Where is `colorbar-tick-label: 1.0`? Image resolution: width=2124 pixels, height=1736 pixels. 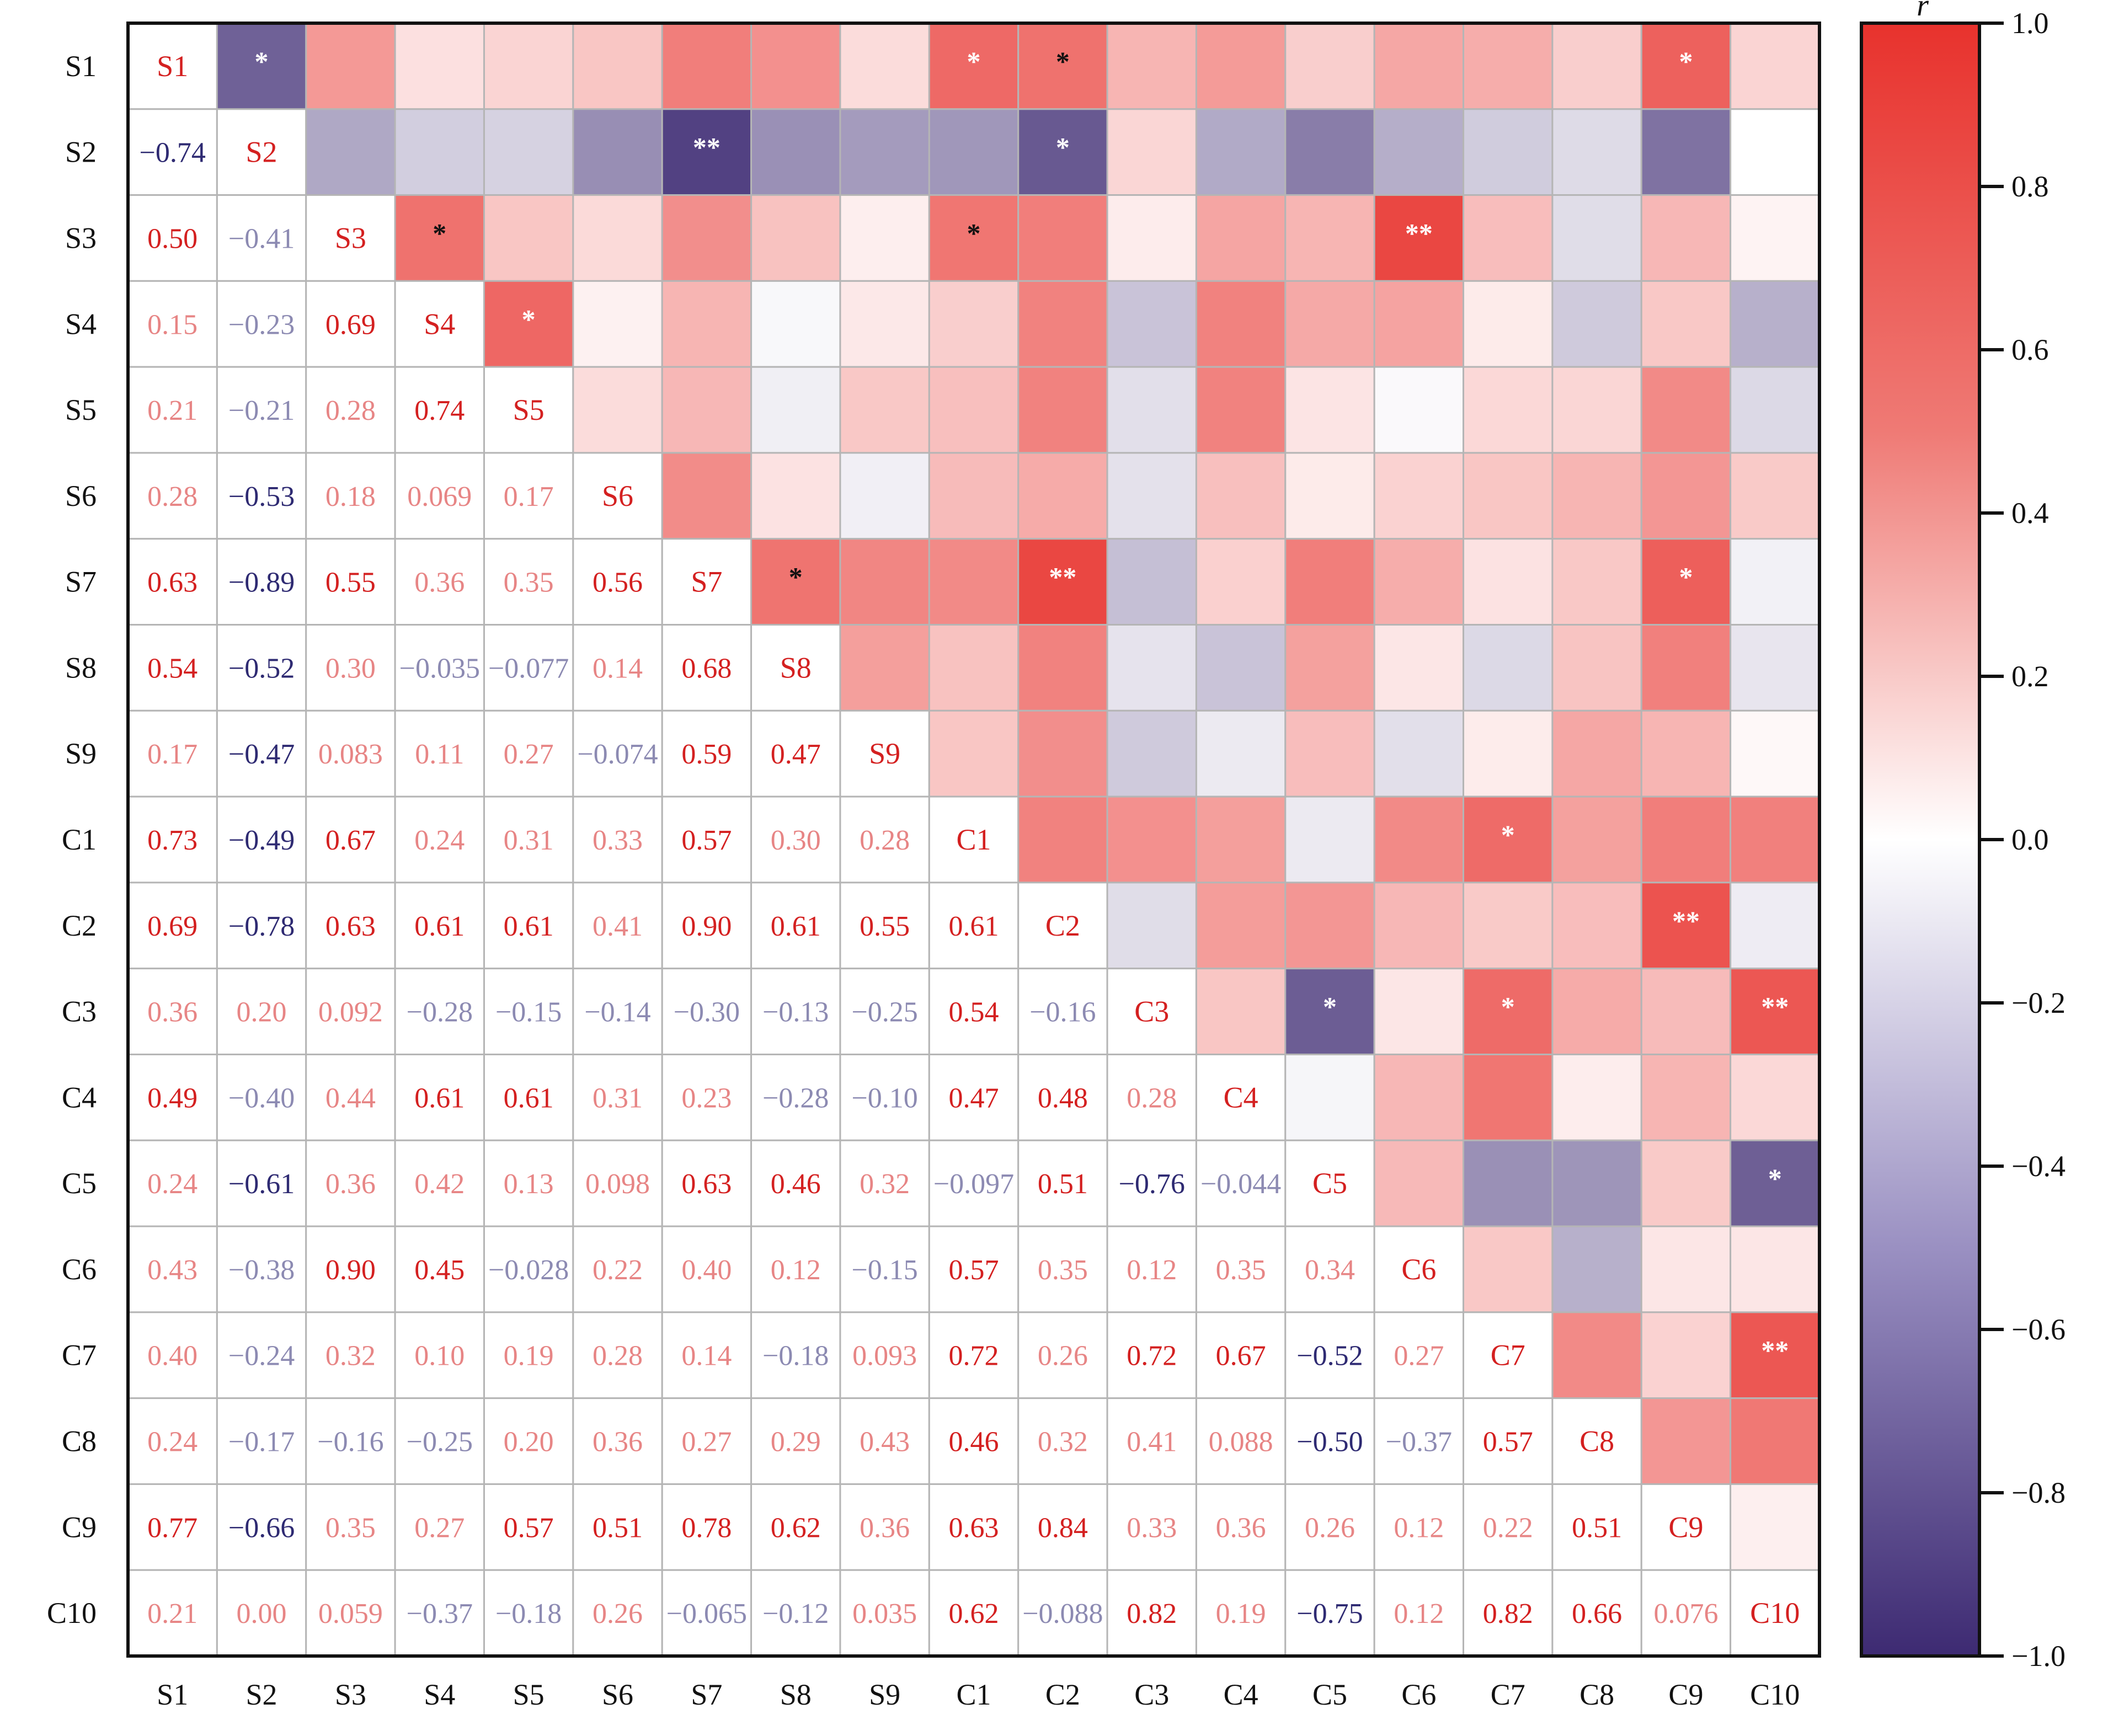 colorbar-tick-label: 1.0 is located at coordinates (2030, 23).